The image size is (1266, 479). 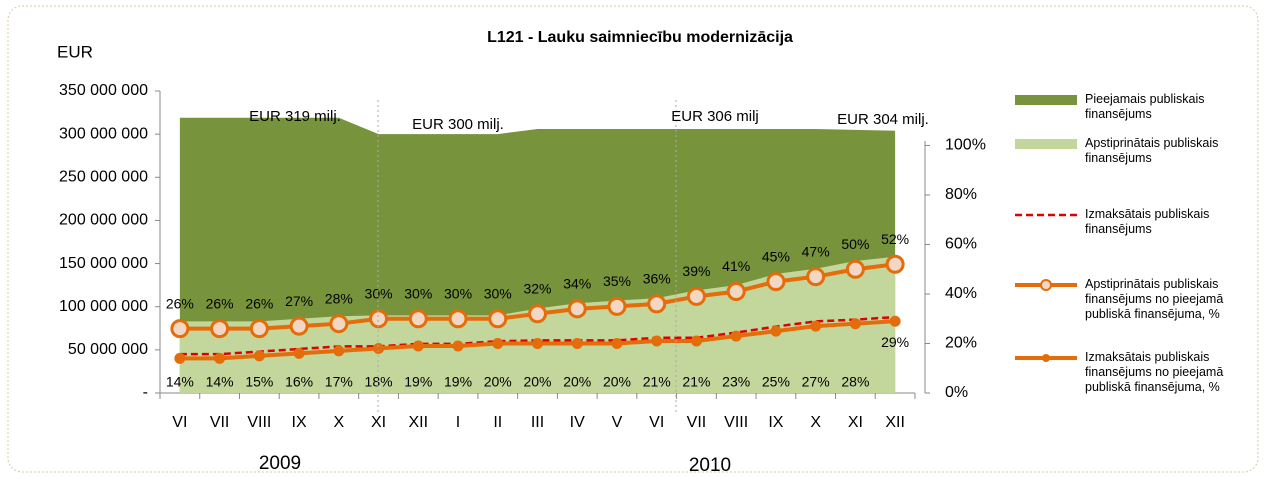 What do you see at coordinates (883, 119) in the screenshot?
I see `annotation: EUR 304 milj.` at bounding box center [883, 119].